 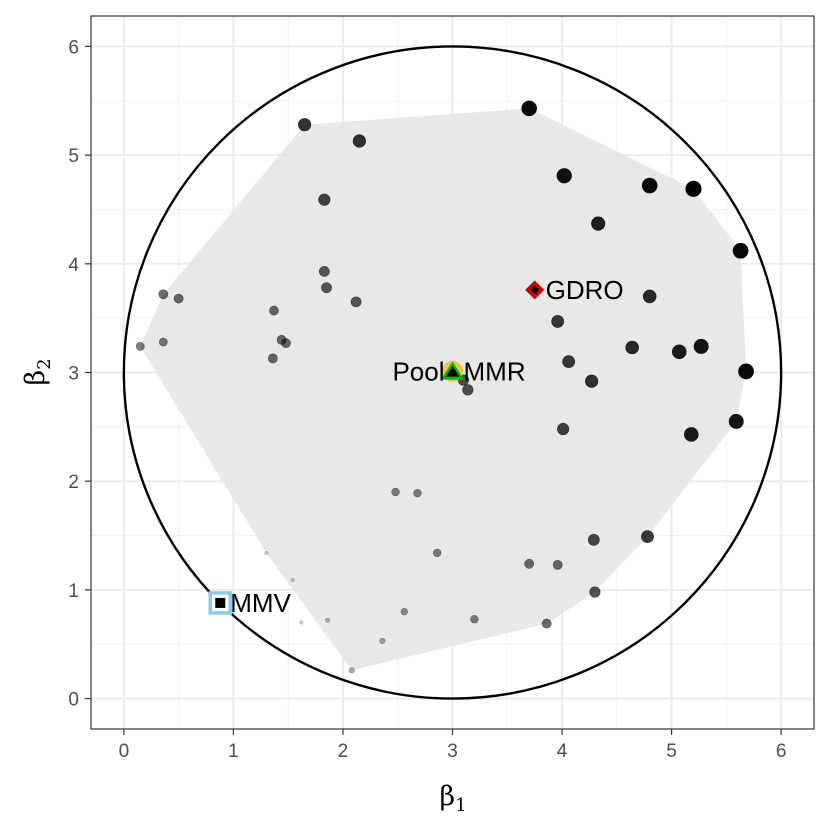 I want to click on mmv-label: MMV, so click(x=260, y=603).